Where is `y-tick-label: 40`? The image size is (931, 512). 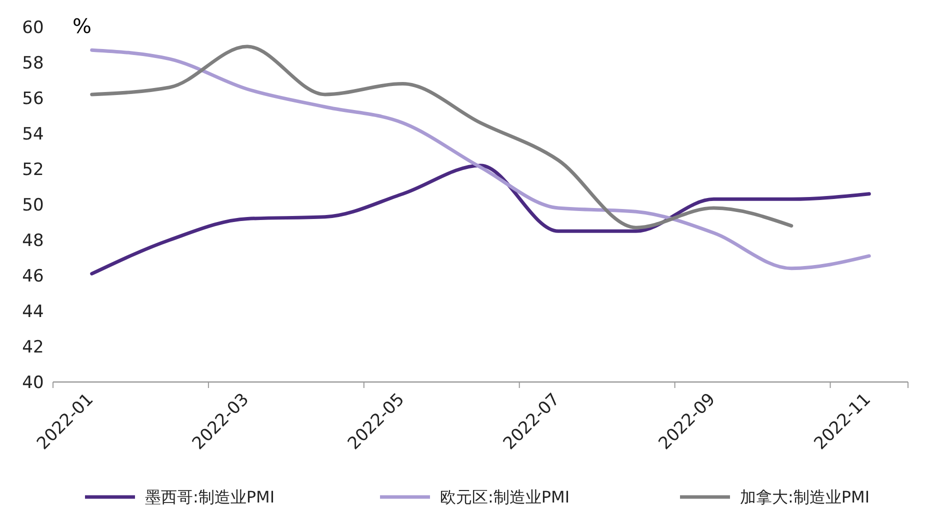 y-tick-label: 40 is located at coordinates (33, 382).